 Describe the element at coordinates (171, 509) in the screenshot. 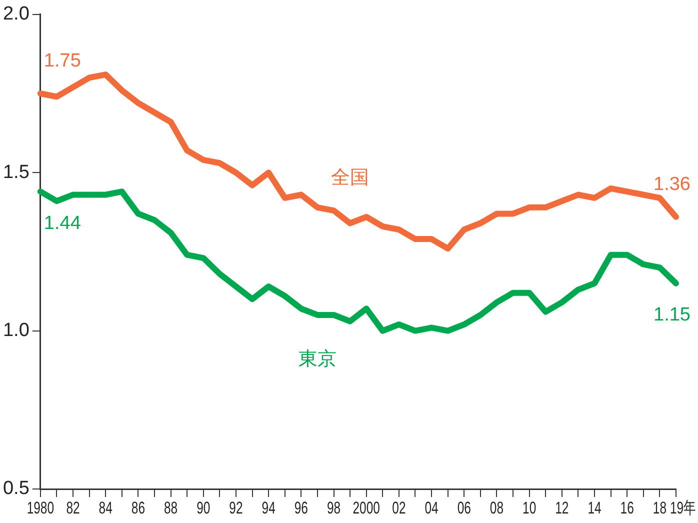

I see `x-tick-label: 88` at that location.